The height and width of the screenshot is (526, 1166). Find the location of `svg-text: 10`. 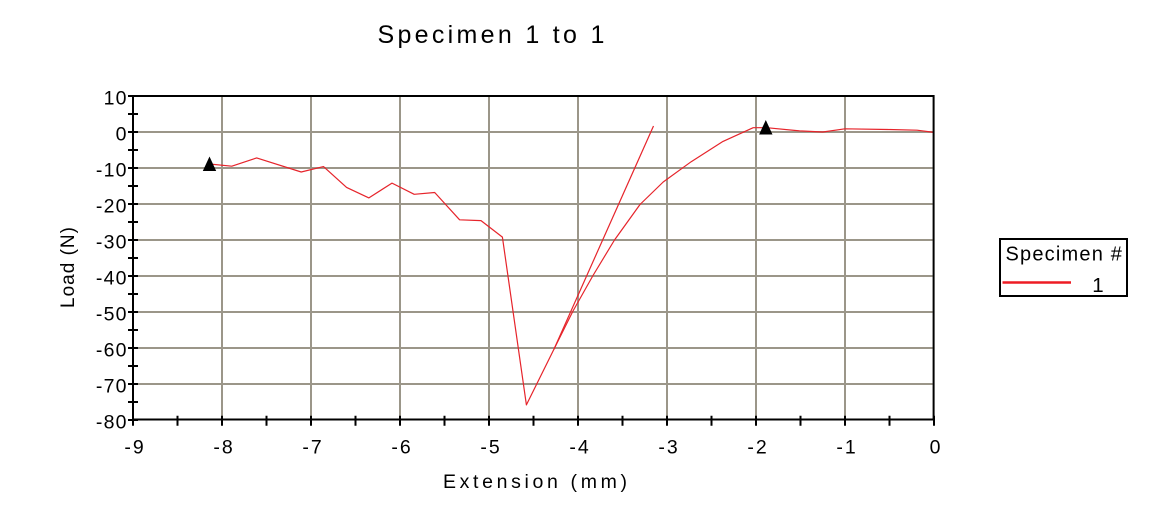

svg-text: 10 is located at coordinates (116, 99).